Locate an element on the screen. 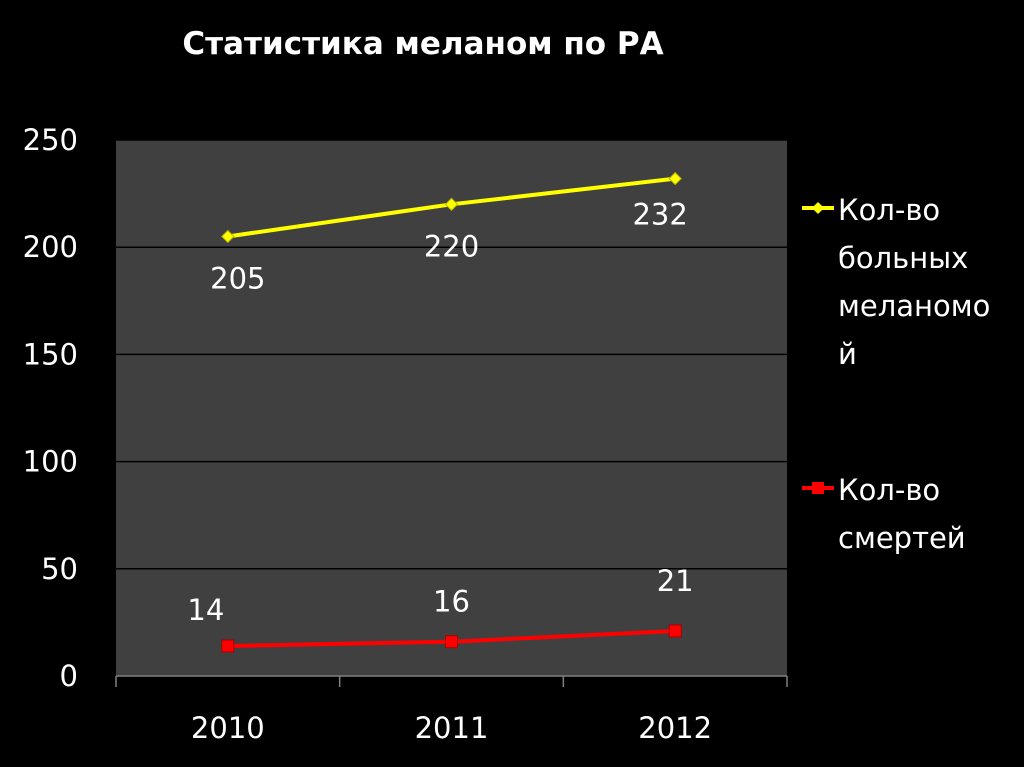 Image resolution: width=1024 pixels, height=767 pixels. data-label: 220 is located at coordinates (451, 246).